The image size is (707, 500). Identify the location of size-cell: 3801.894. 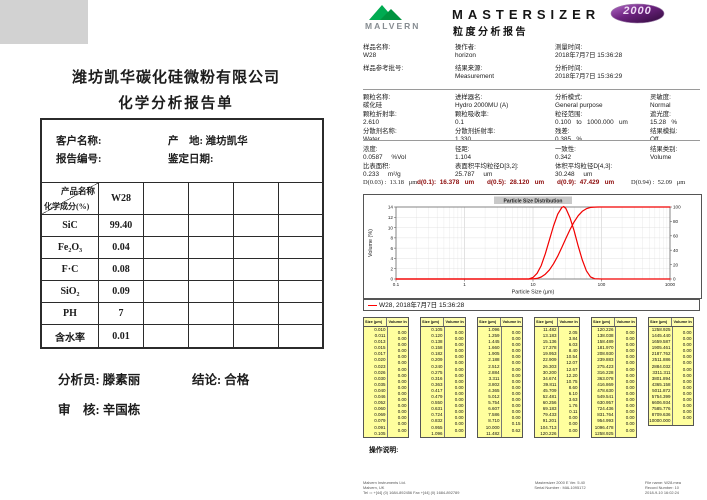
(661, 378).